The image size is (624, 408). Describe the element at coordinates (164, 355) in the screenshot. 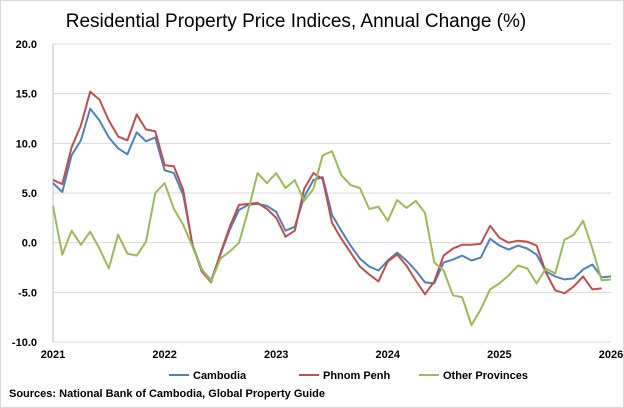

I see `x-tick-label: 2022` at that location.